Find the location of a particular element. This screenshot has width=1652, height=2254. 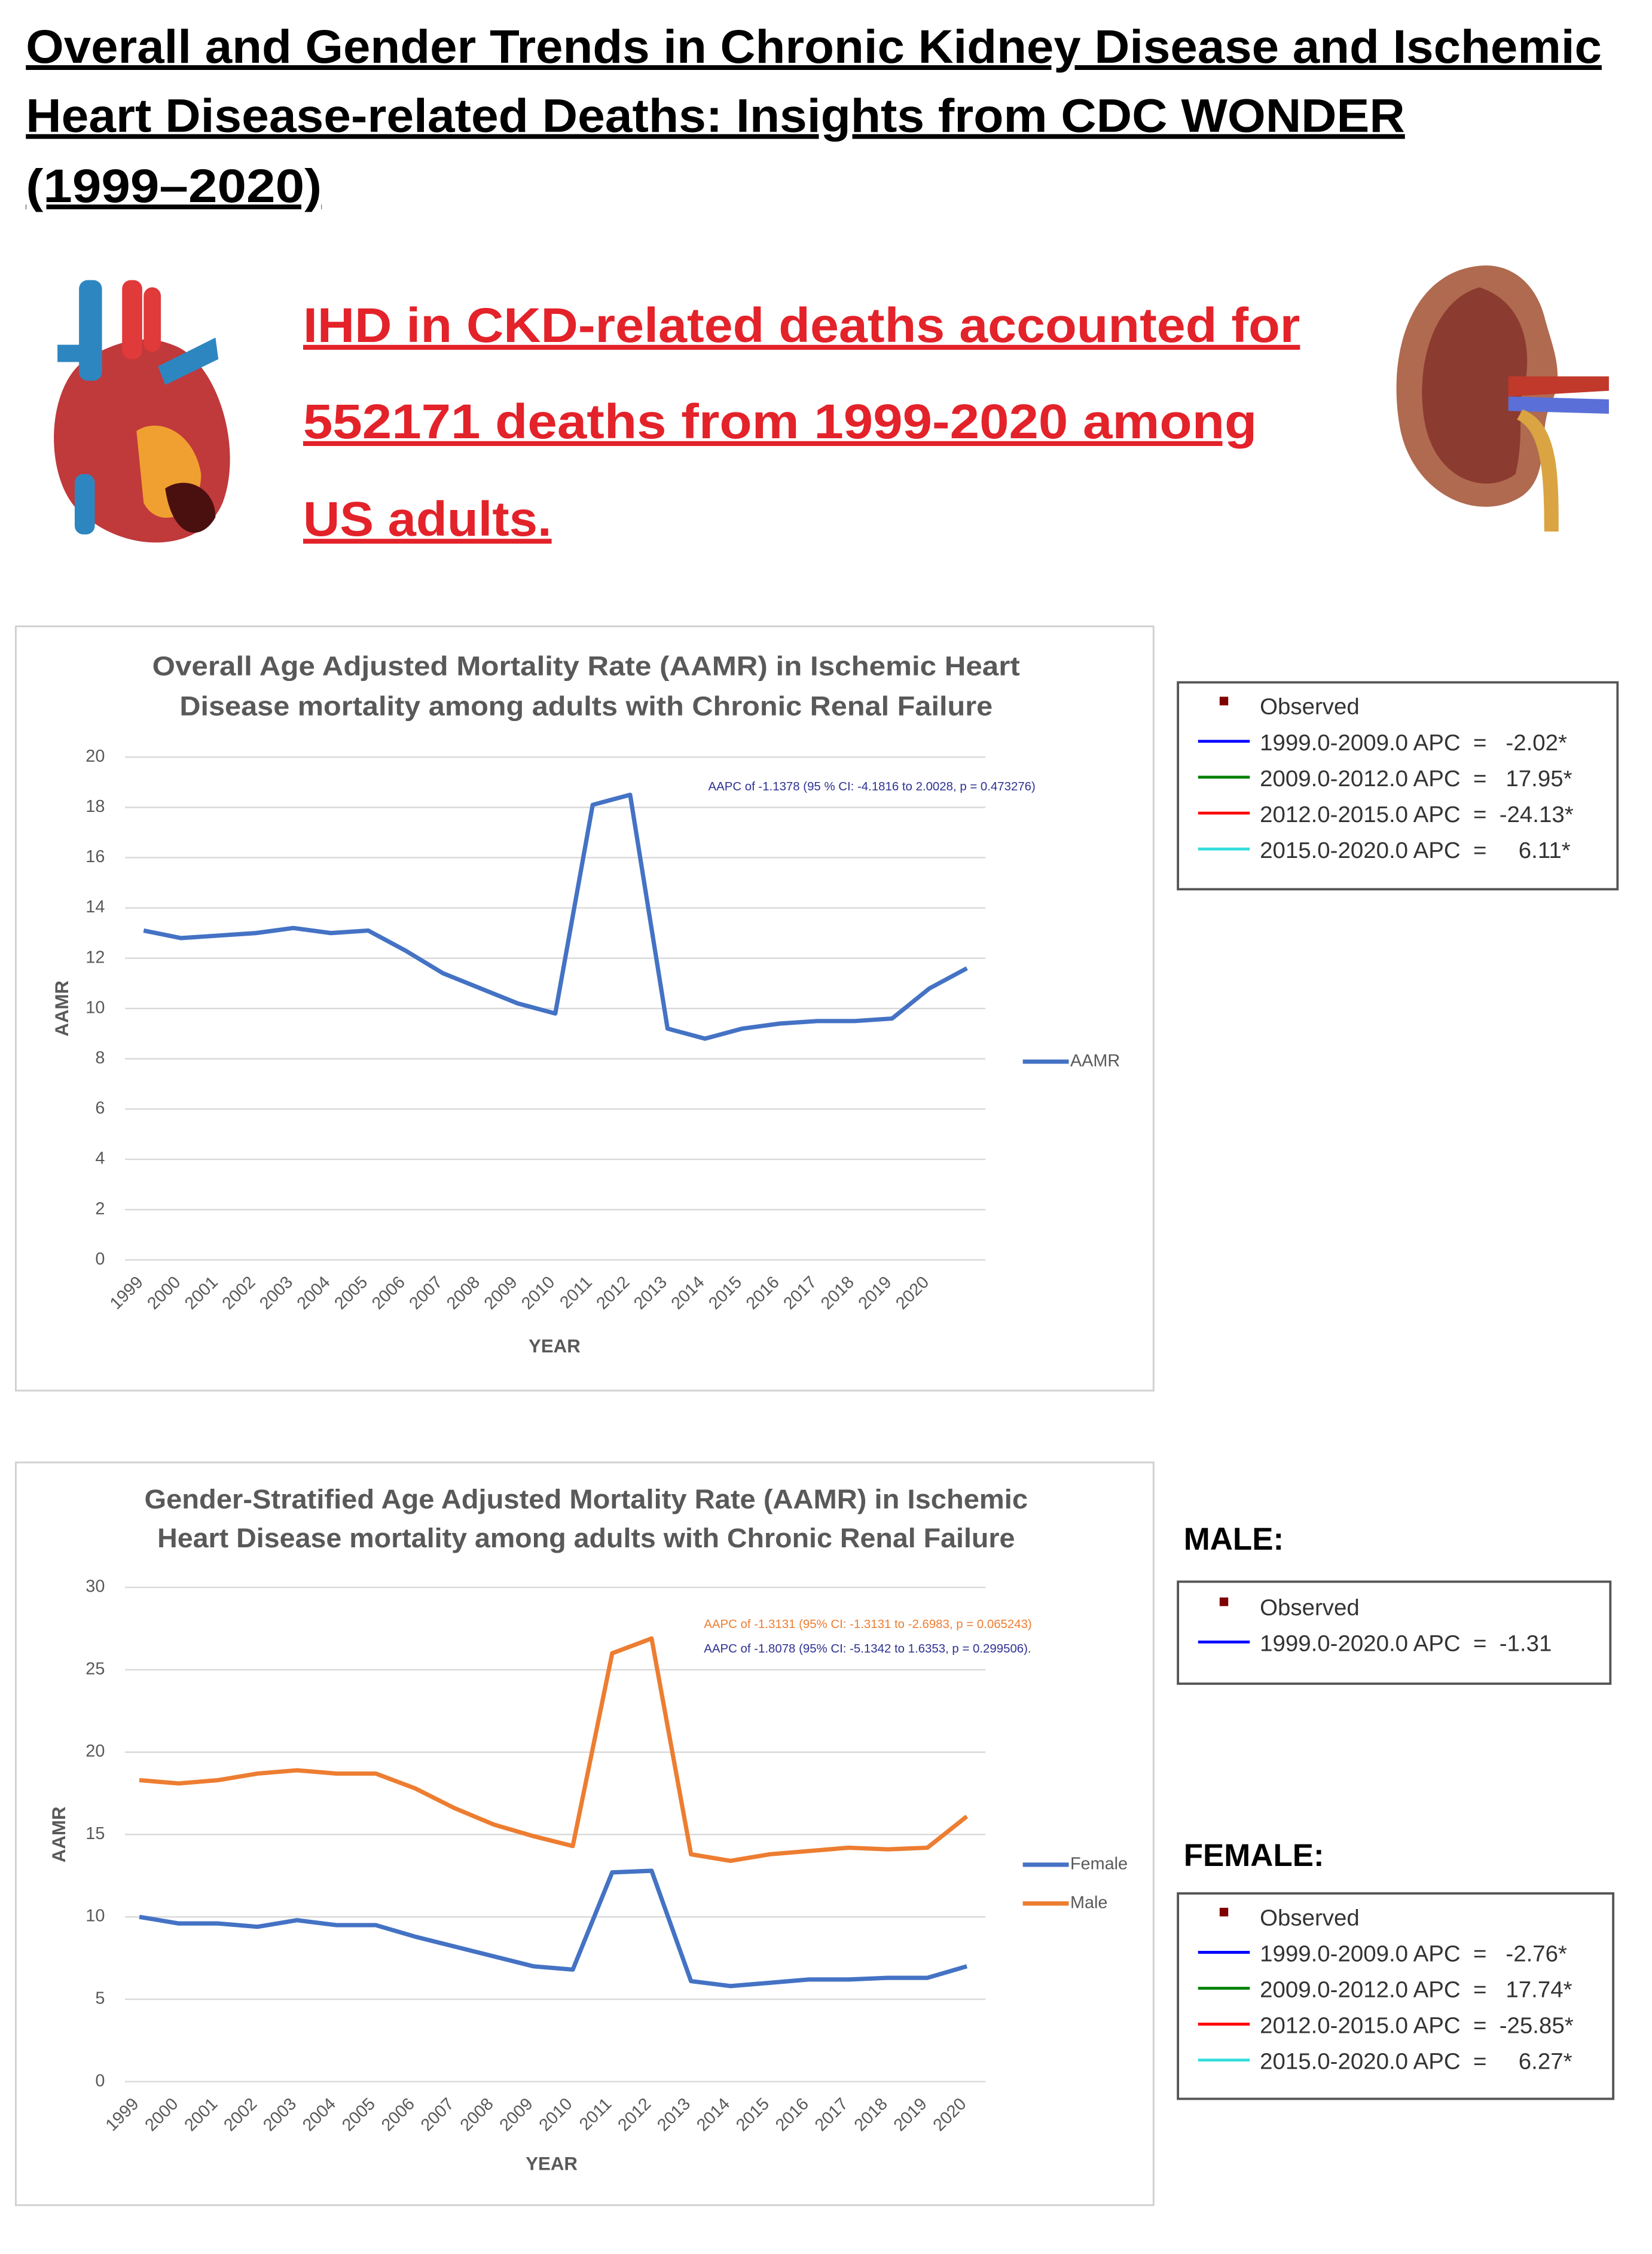

legend-row: 2012.0-2015.0 APC = -24.13* is located at coordinates (1417, 814).